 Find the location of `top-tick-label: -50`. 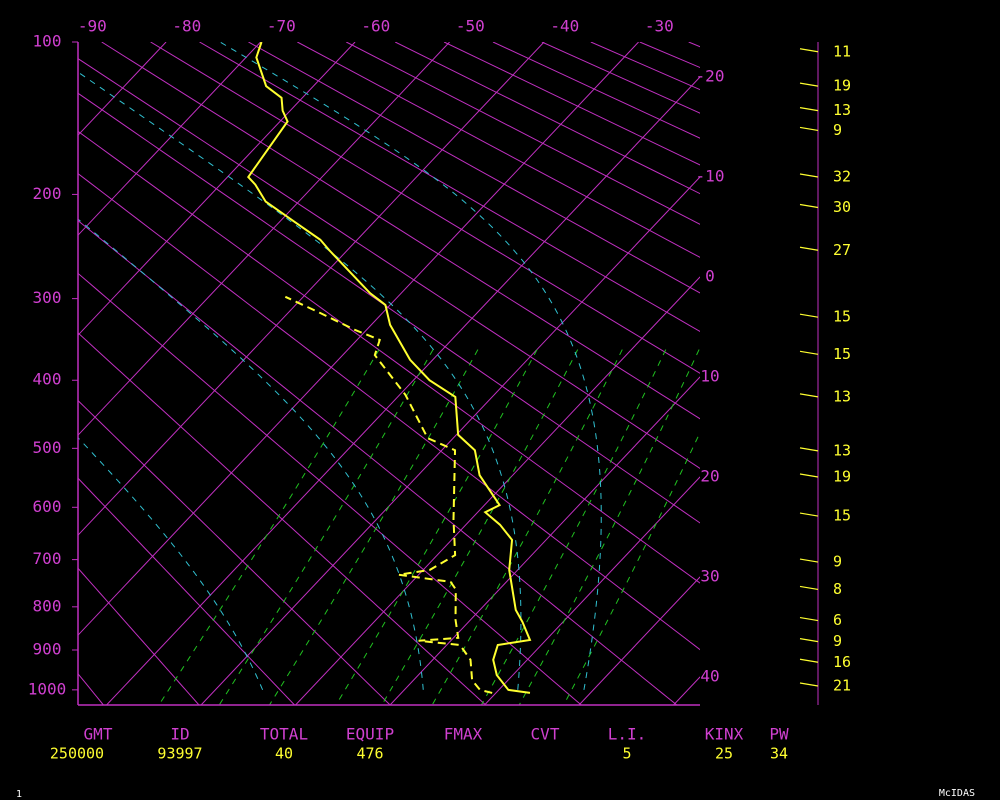

top-tick-label: -50 is located at coordinates (470, 26).